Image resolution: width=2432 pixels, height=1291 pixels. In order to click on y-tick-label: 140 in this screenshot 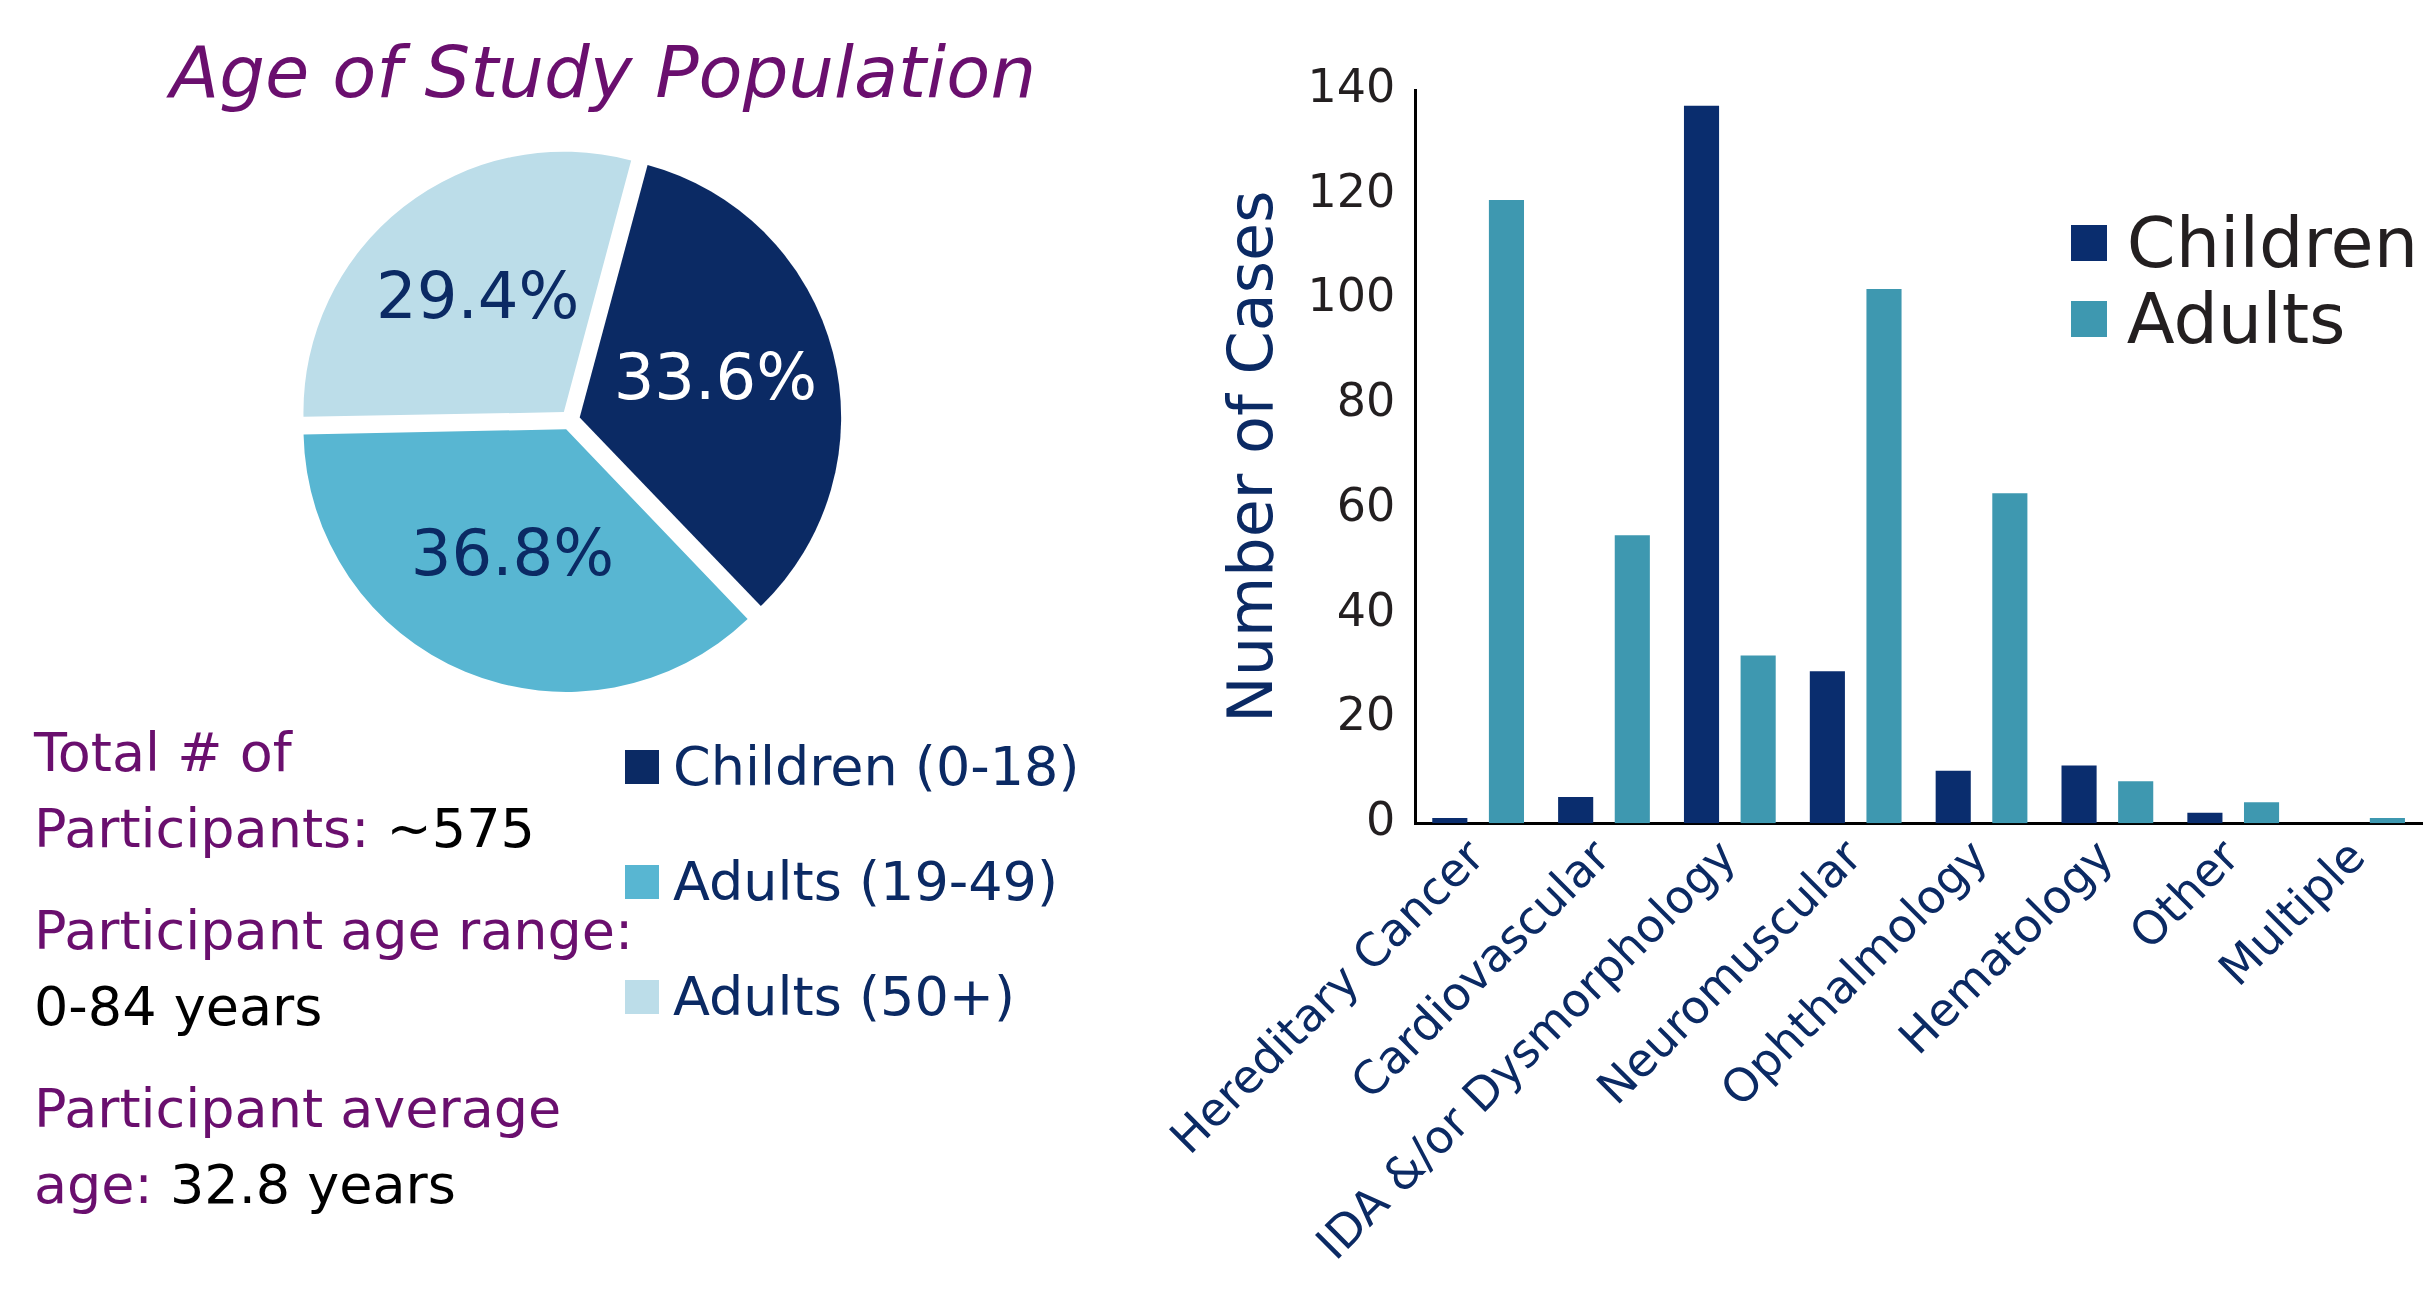, I will do `click(1351, 85)`.